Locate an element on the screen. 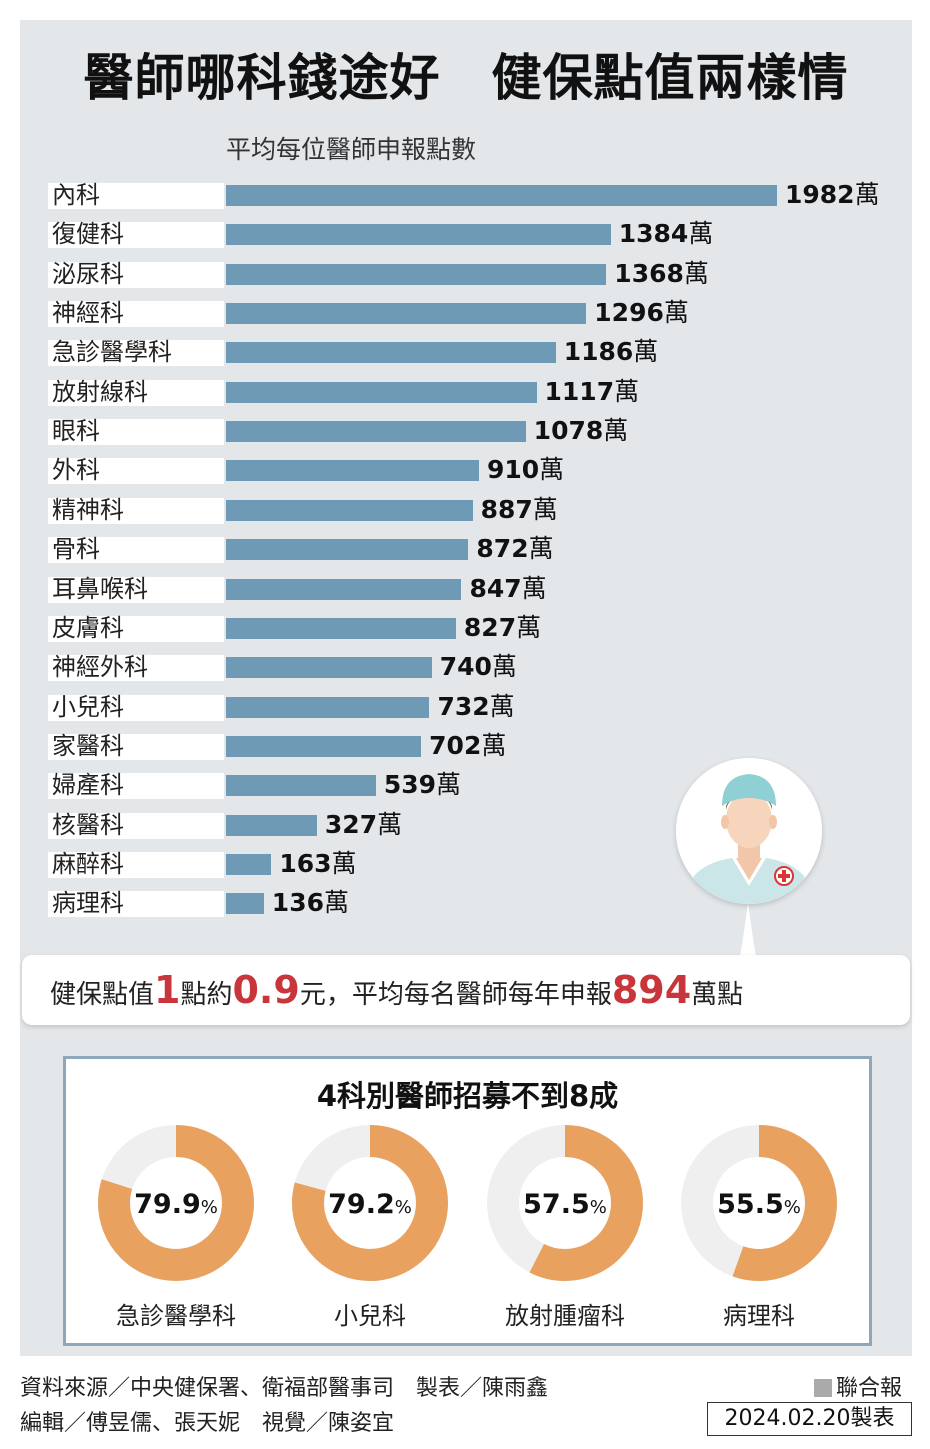  category-label: 耳鼻喉科 is located at coordinates (100, 589).